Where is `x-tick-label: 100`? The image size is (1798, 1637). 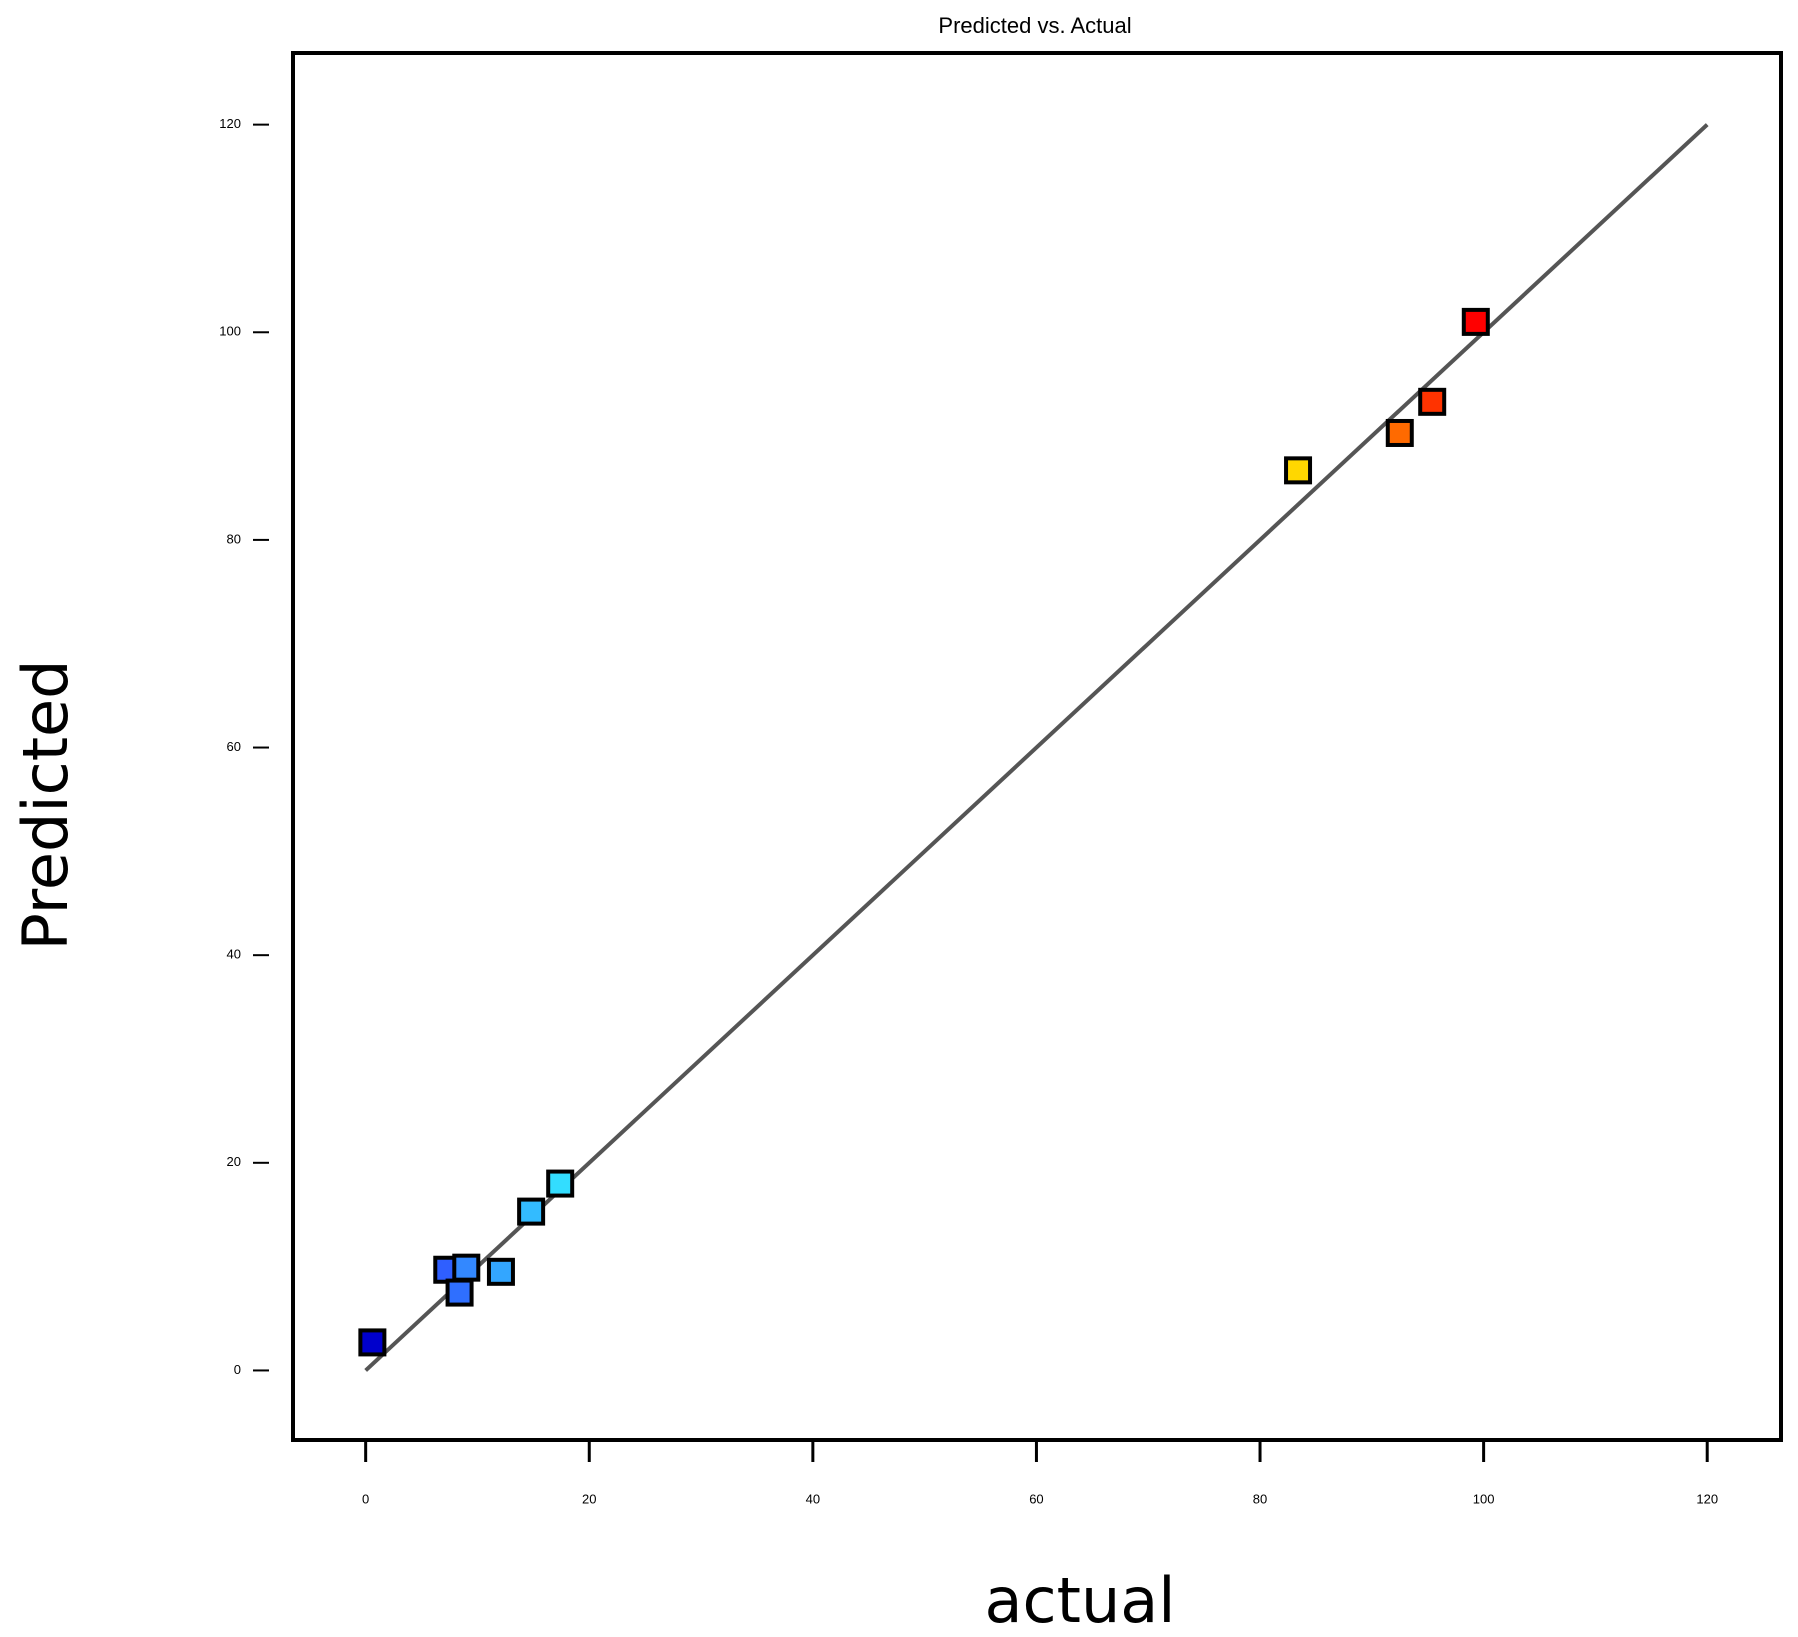 x-tick-label: 100 is located at coordinates (1484, 1498).